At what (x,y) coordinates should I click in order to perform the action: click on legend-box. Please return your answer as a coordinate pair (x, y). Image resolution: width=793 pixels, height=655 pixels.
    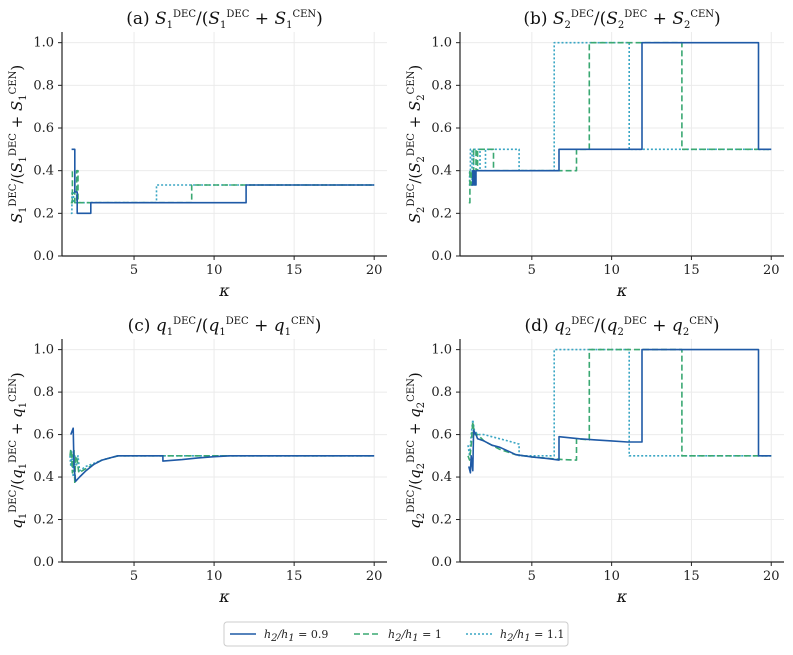
    Looking at the image, I should click on (396, 634).